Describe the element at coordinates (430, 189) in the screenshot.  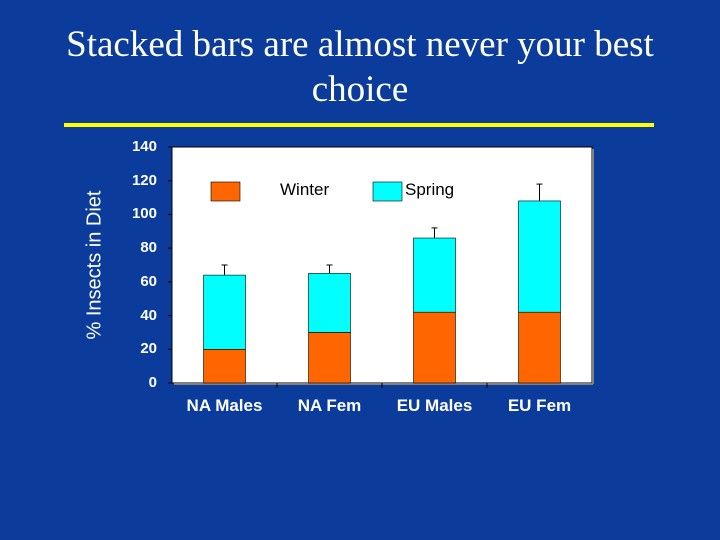
I see `legend-label-spring: Spring` at that location.